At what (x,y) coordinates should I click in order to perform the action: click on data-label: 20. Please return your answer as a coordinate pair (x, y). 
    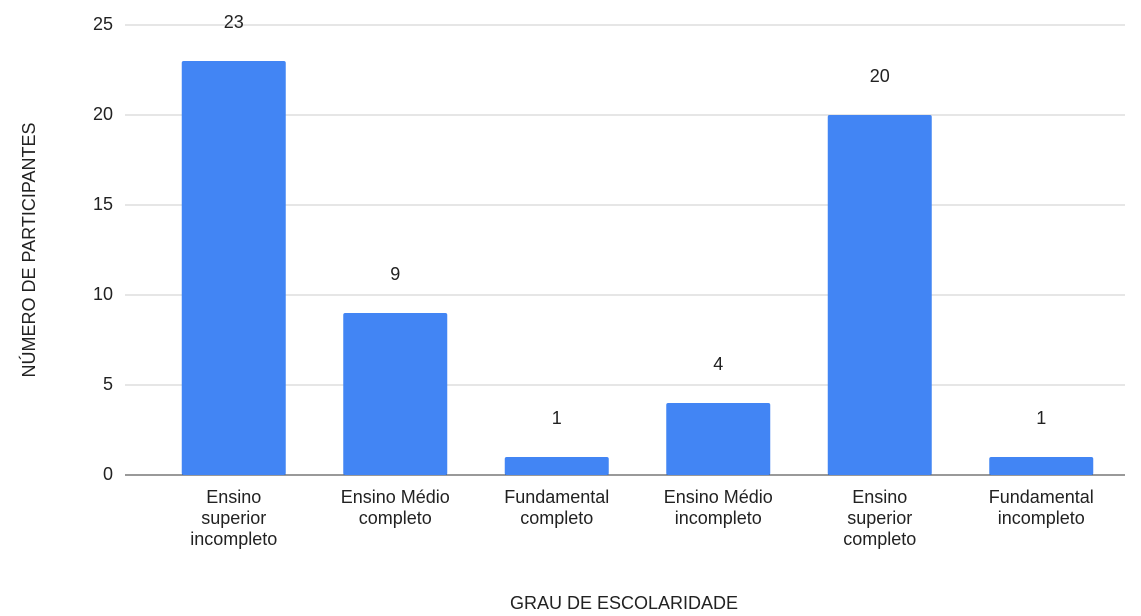
    Looking at the image, I should click on (880, 76).